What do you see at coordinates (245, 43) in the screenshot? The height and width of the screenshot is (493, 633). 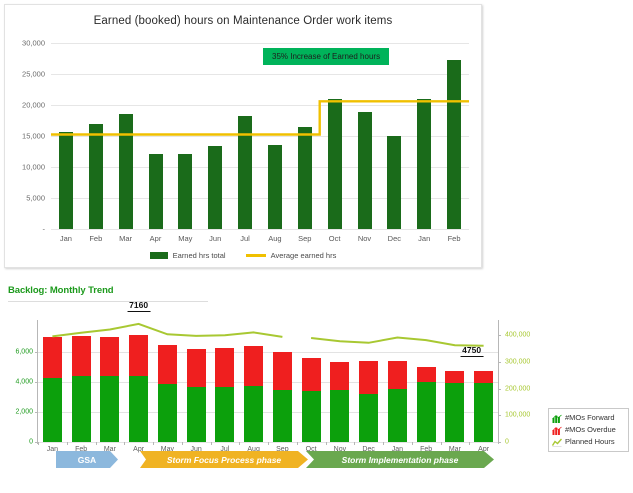 I see `gridline: 30,000` at bounding box center [245, 43].